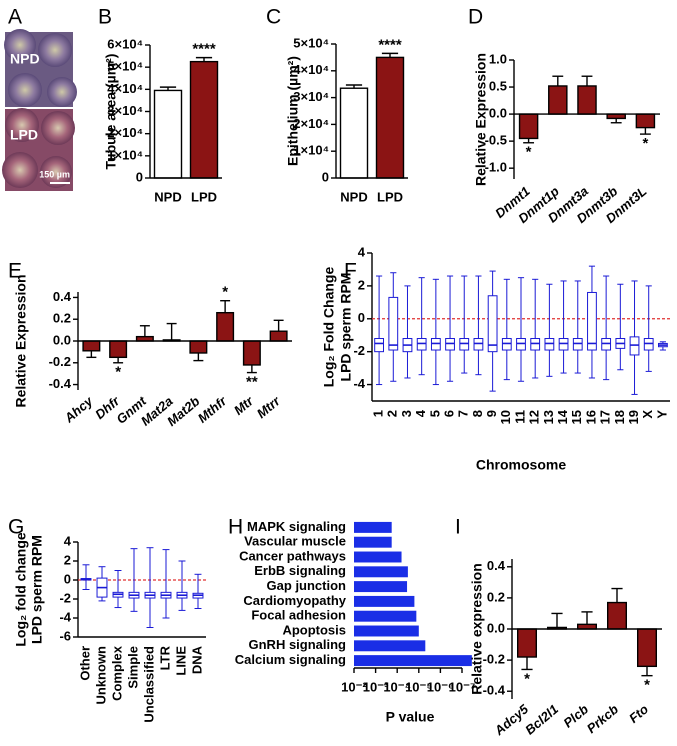 The width and height of the screenshot is (677, 746). I want to click on x-tick-label: LINE, so click(180, 661).